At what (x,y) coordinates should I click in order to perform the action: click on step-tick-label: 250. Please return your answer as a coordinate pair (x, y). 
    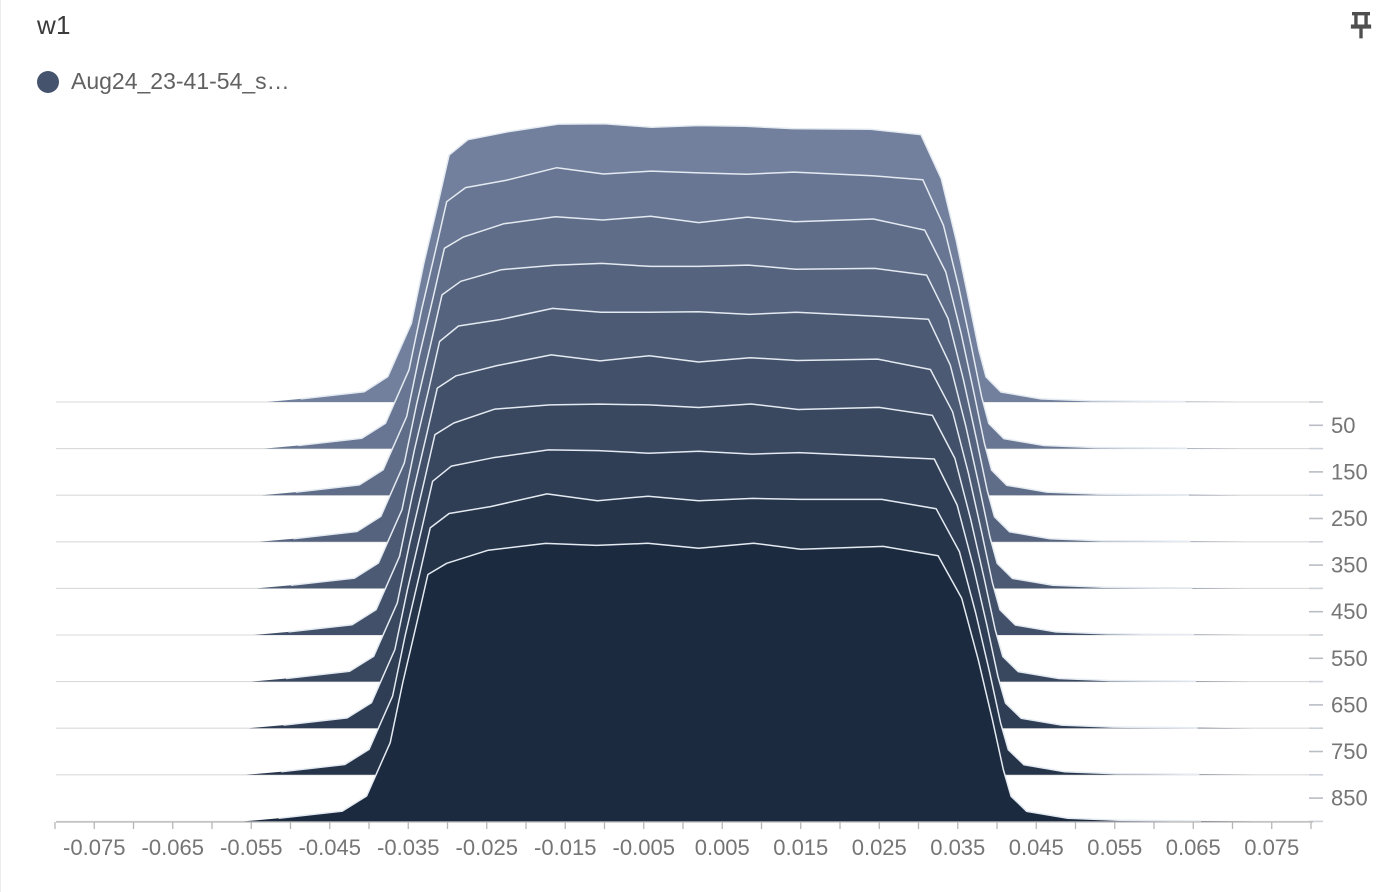
    Looking at the image, I should click on (1349, 518).